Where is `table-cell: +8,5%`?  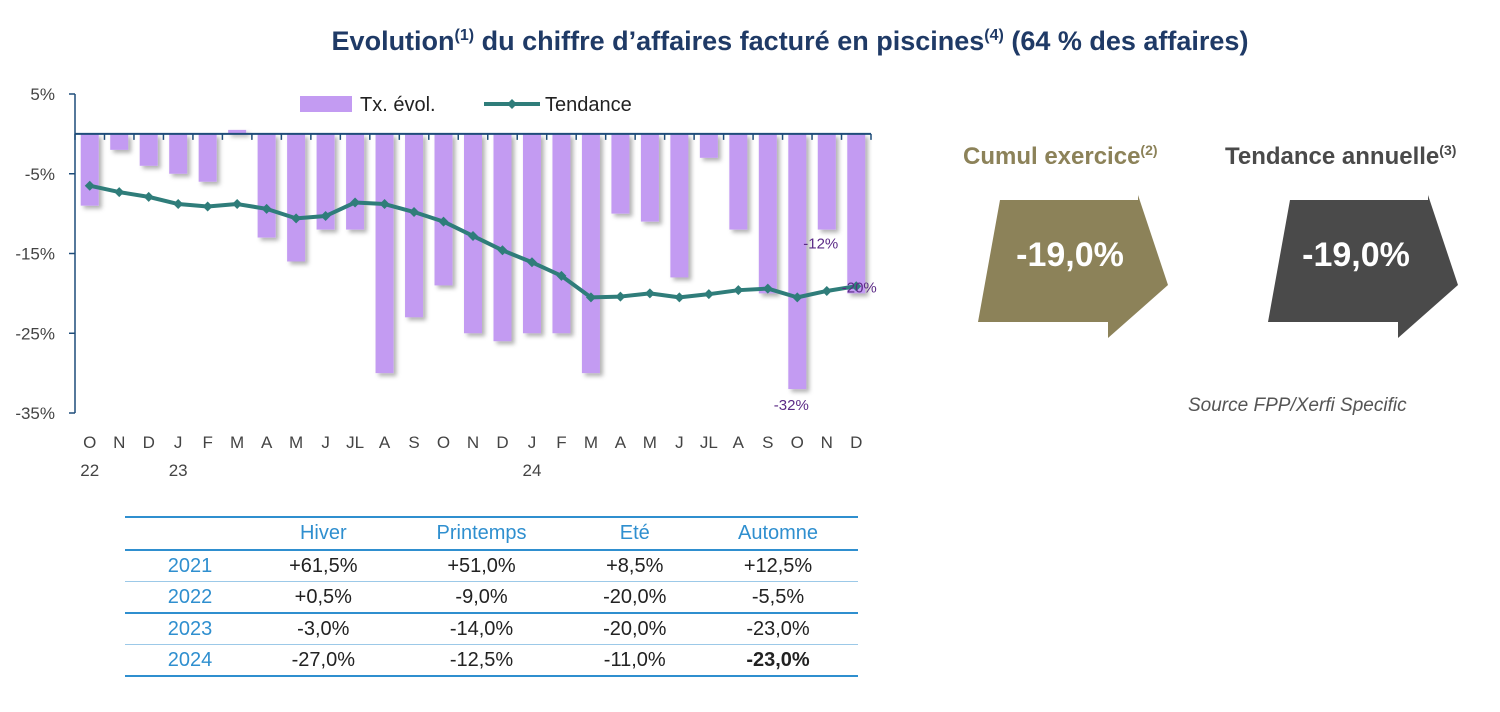 table-cell: +8,5% is located at coordinates (635, 566).